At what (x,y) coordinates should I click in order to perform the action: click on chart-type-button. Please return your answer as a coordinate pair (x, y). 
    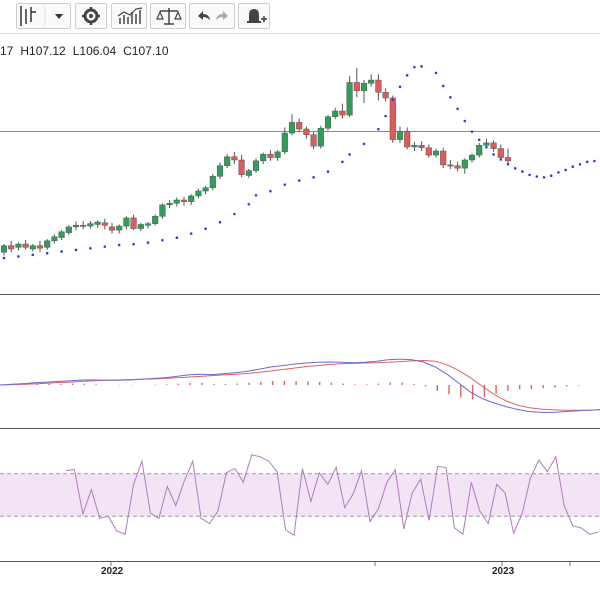
    Looking at the image, I should click on (43, 16).